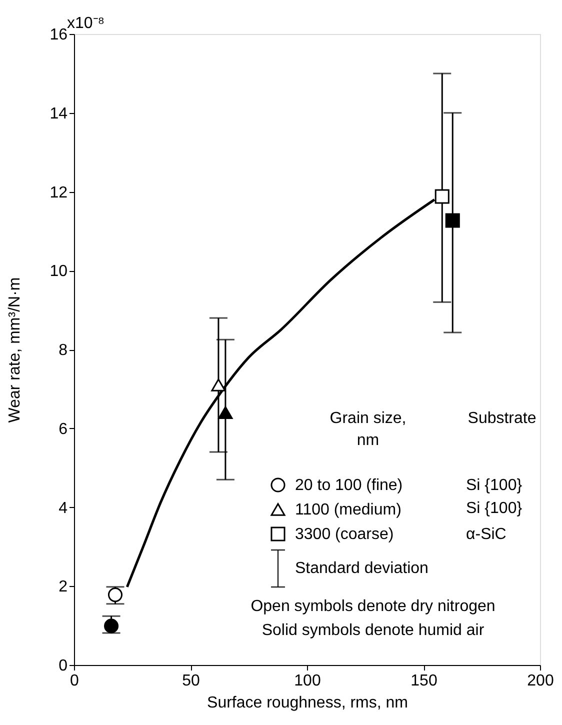 The width and height of the screenshot is (562, 725). I want to click on annotation: Open symbols denote dry nitrogen, so click(373, 606).